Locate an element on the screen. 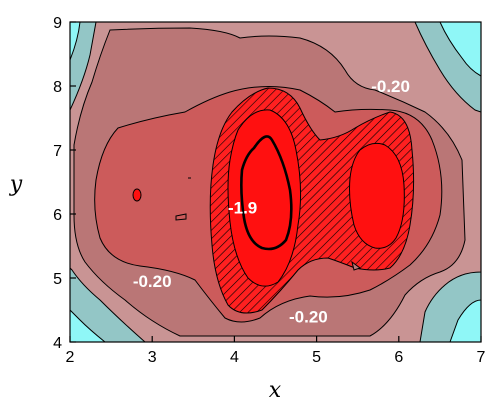 Image resolution: width=496 pixels, height=407 pixels. contour-value-label: -1.9 is located at coordinates (242, 208).